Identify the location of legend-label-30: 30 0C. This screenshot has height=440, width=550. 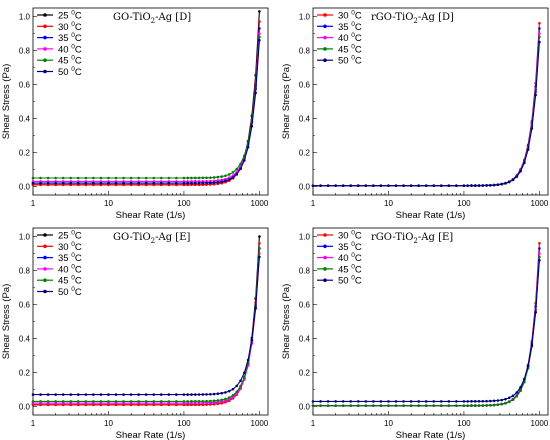
(350, 16).